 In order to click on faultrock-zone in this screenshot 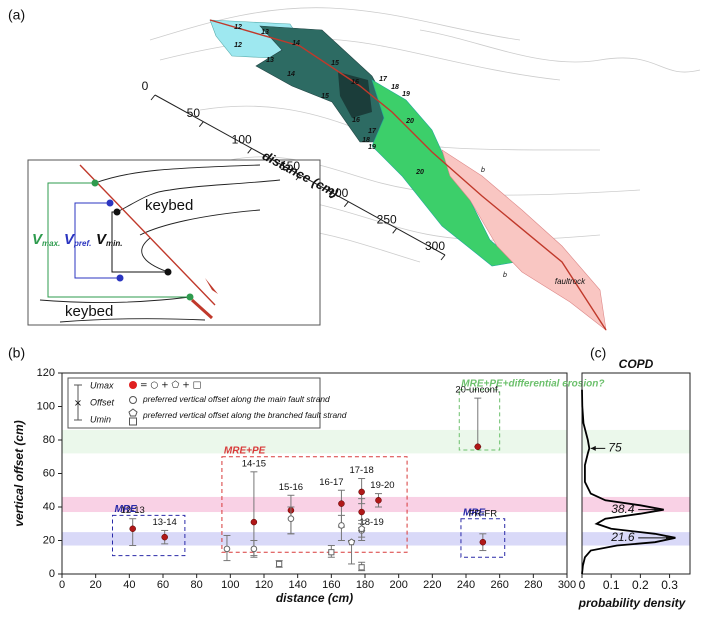, I will do `click(524, 240)`.